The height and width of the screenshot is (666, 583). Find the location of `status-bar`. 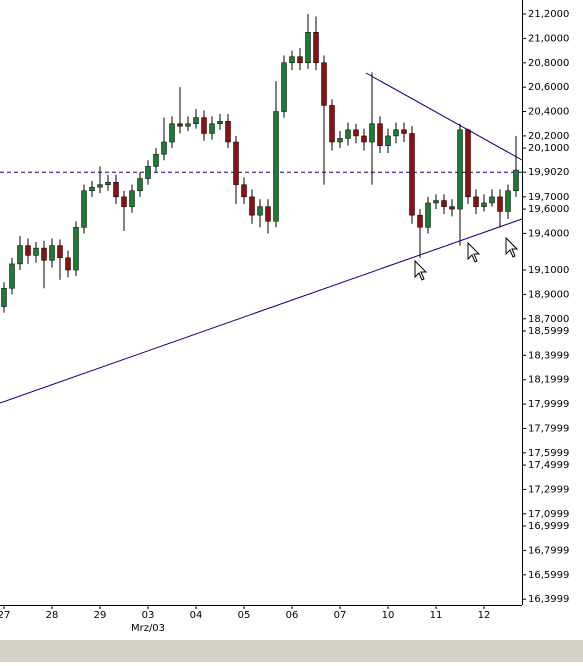

status-bar is located at coordinates (291, 651).